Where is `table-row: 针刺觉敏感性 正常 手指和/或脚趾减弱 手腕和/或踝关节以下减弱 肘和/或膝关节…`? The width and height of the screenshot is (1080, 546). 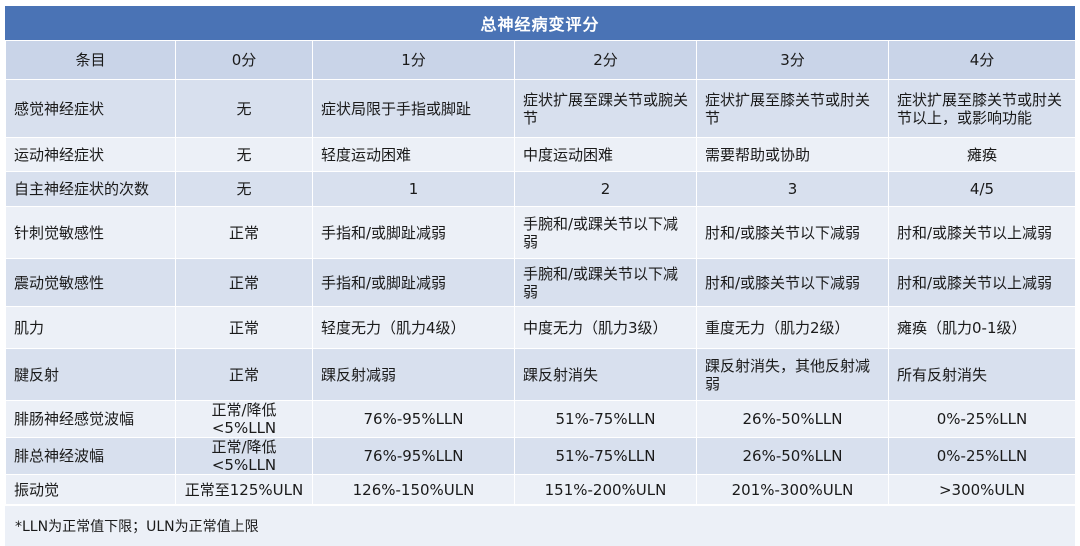 table-row: 针刺觉敏感性 正常 手指和/或脚趾减弱 手腕和/或踝关节以下减弱 肘和/或膝关节… is located at coordinates (540, 232).